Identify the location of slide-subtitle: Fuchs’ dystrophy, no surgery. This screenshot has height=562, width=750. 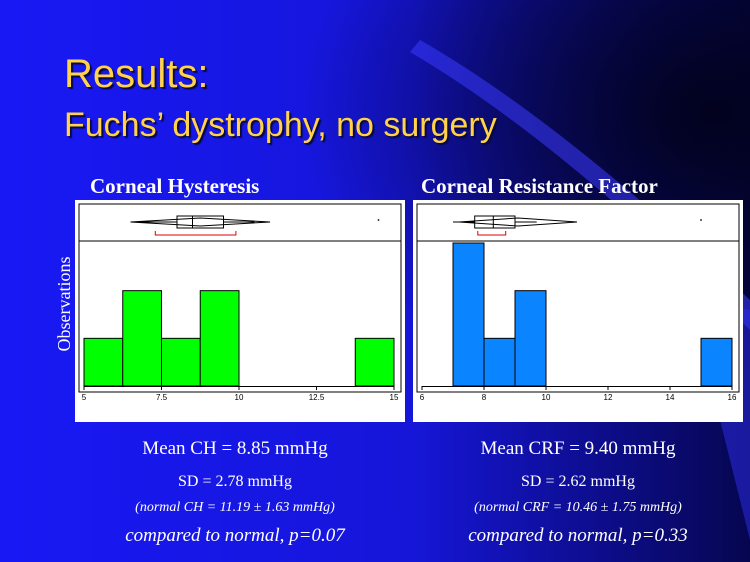
(280, 125).